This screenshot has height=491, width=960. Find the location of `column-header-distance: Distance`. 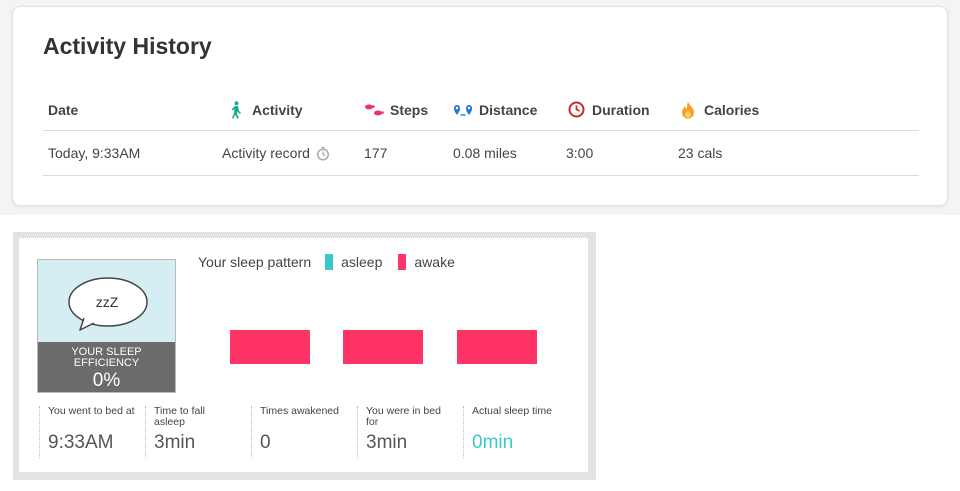

column-header-distance: Distance is located at coordinates (495, 109).